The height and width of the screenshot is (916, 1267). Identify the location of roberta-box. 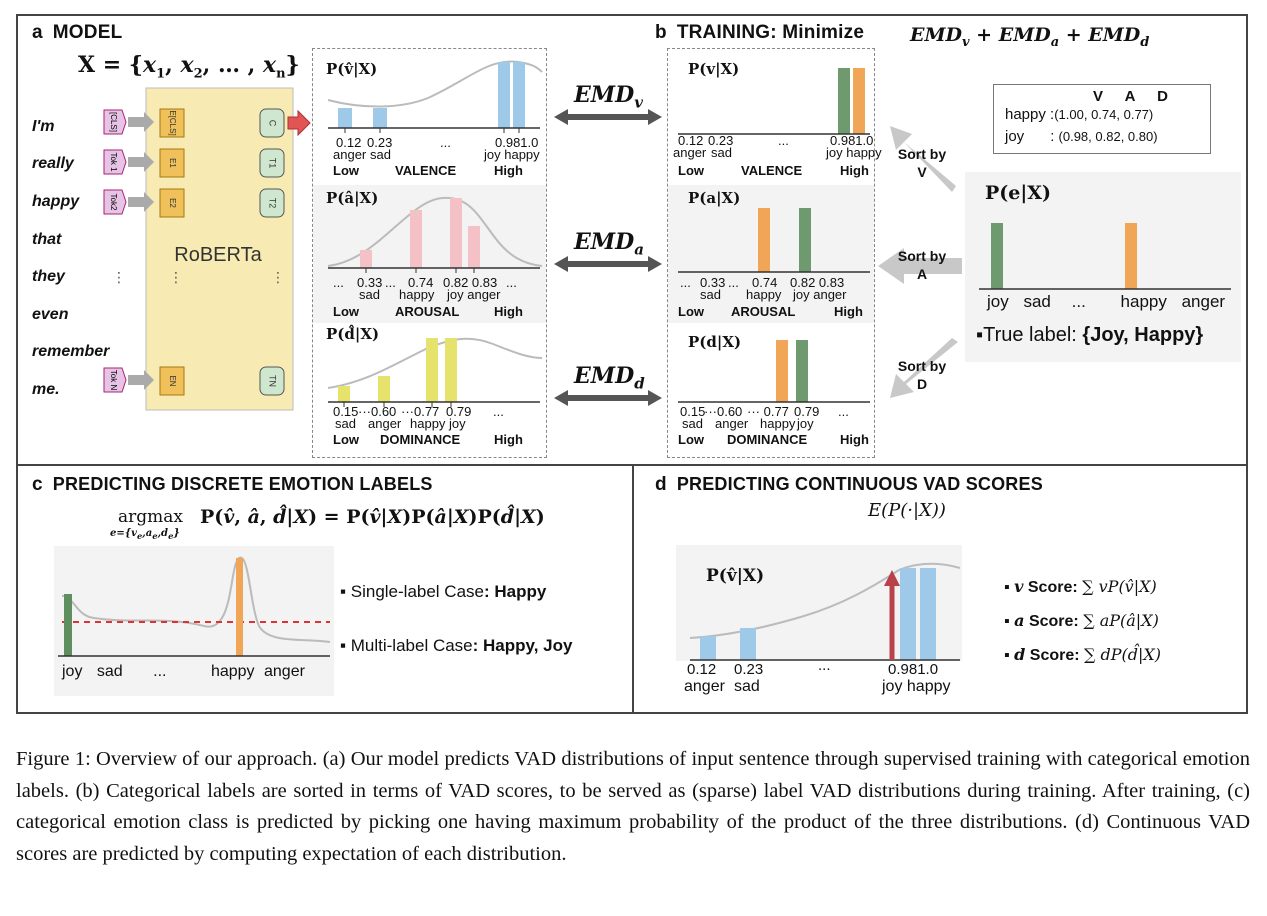
(219, 249).